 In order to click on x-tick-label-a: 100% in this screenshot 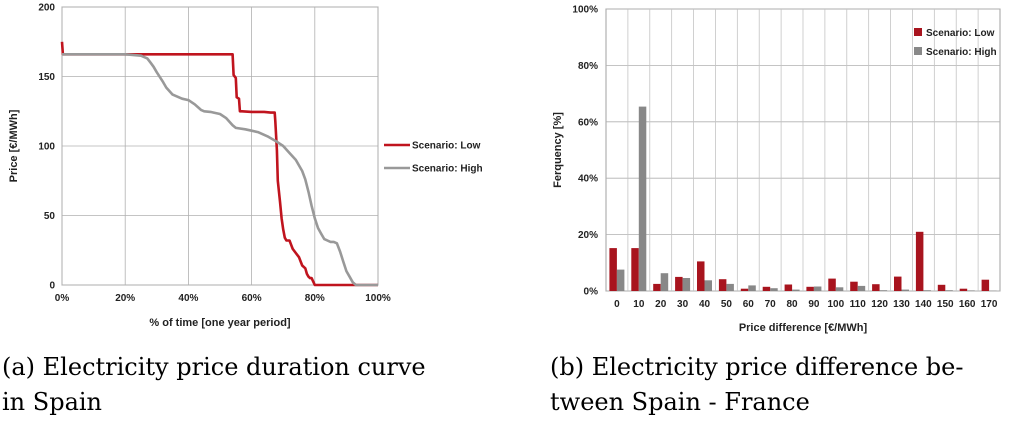, I will do `click(378, 298)`.